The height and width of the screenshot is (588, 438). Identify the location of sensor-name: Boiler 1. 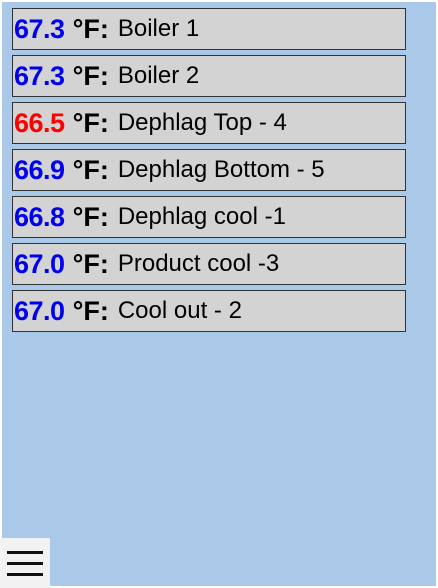
(158, 28).